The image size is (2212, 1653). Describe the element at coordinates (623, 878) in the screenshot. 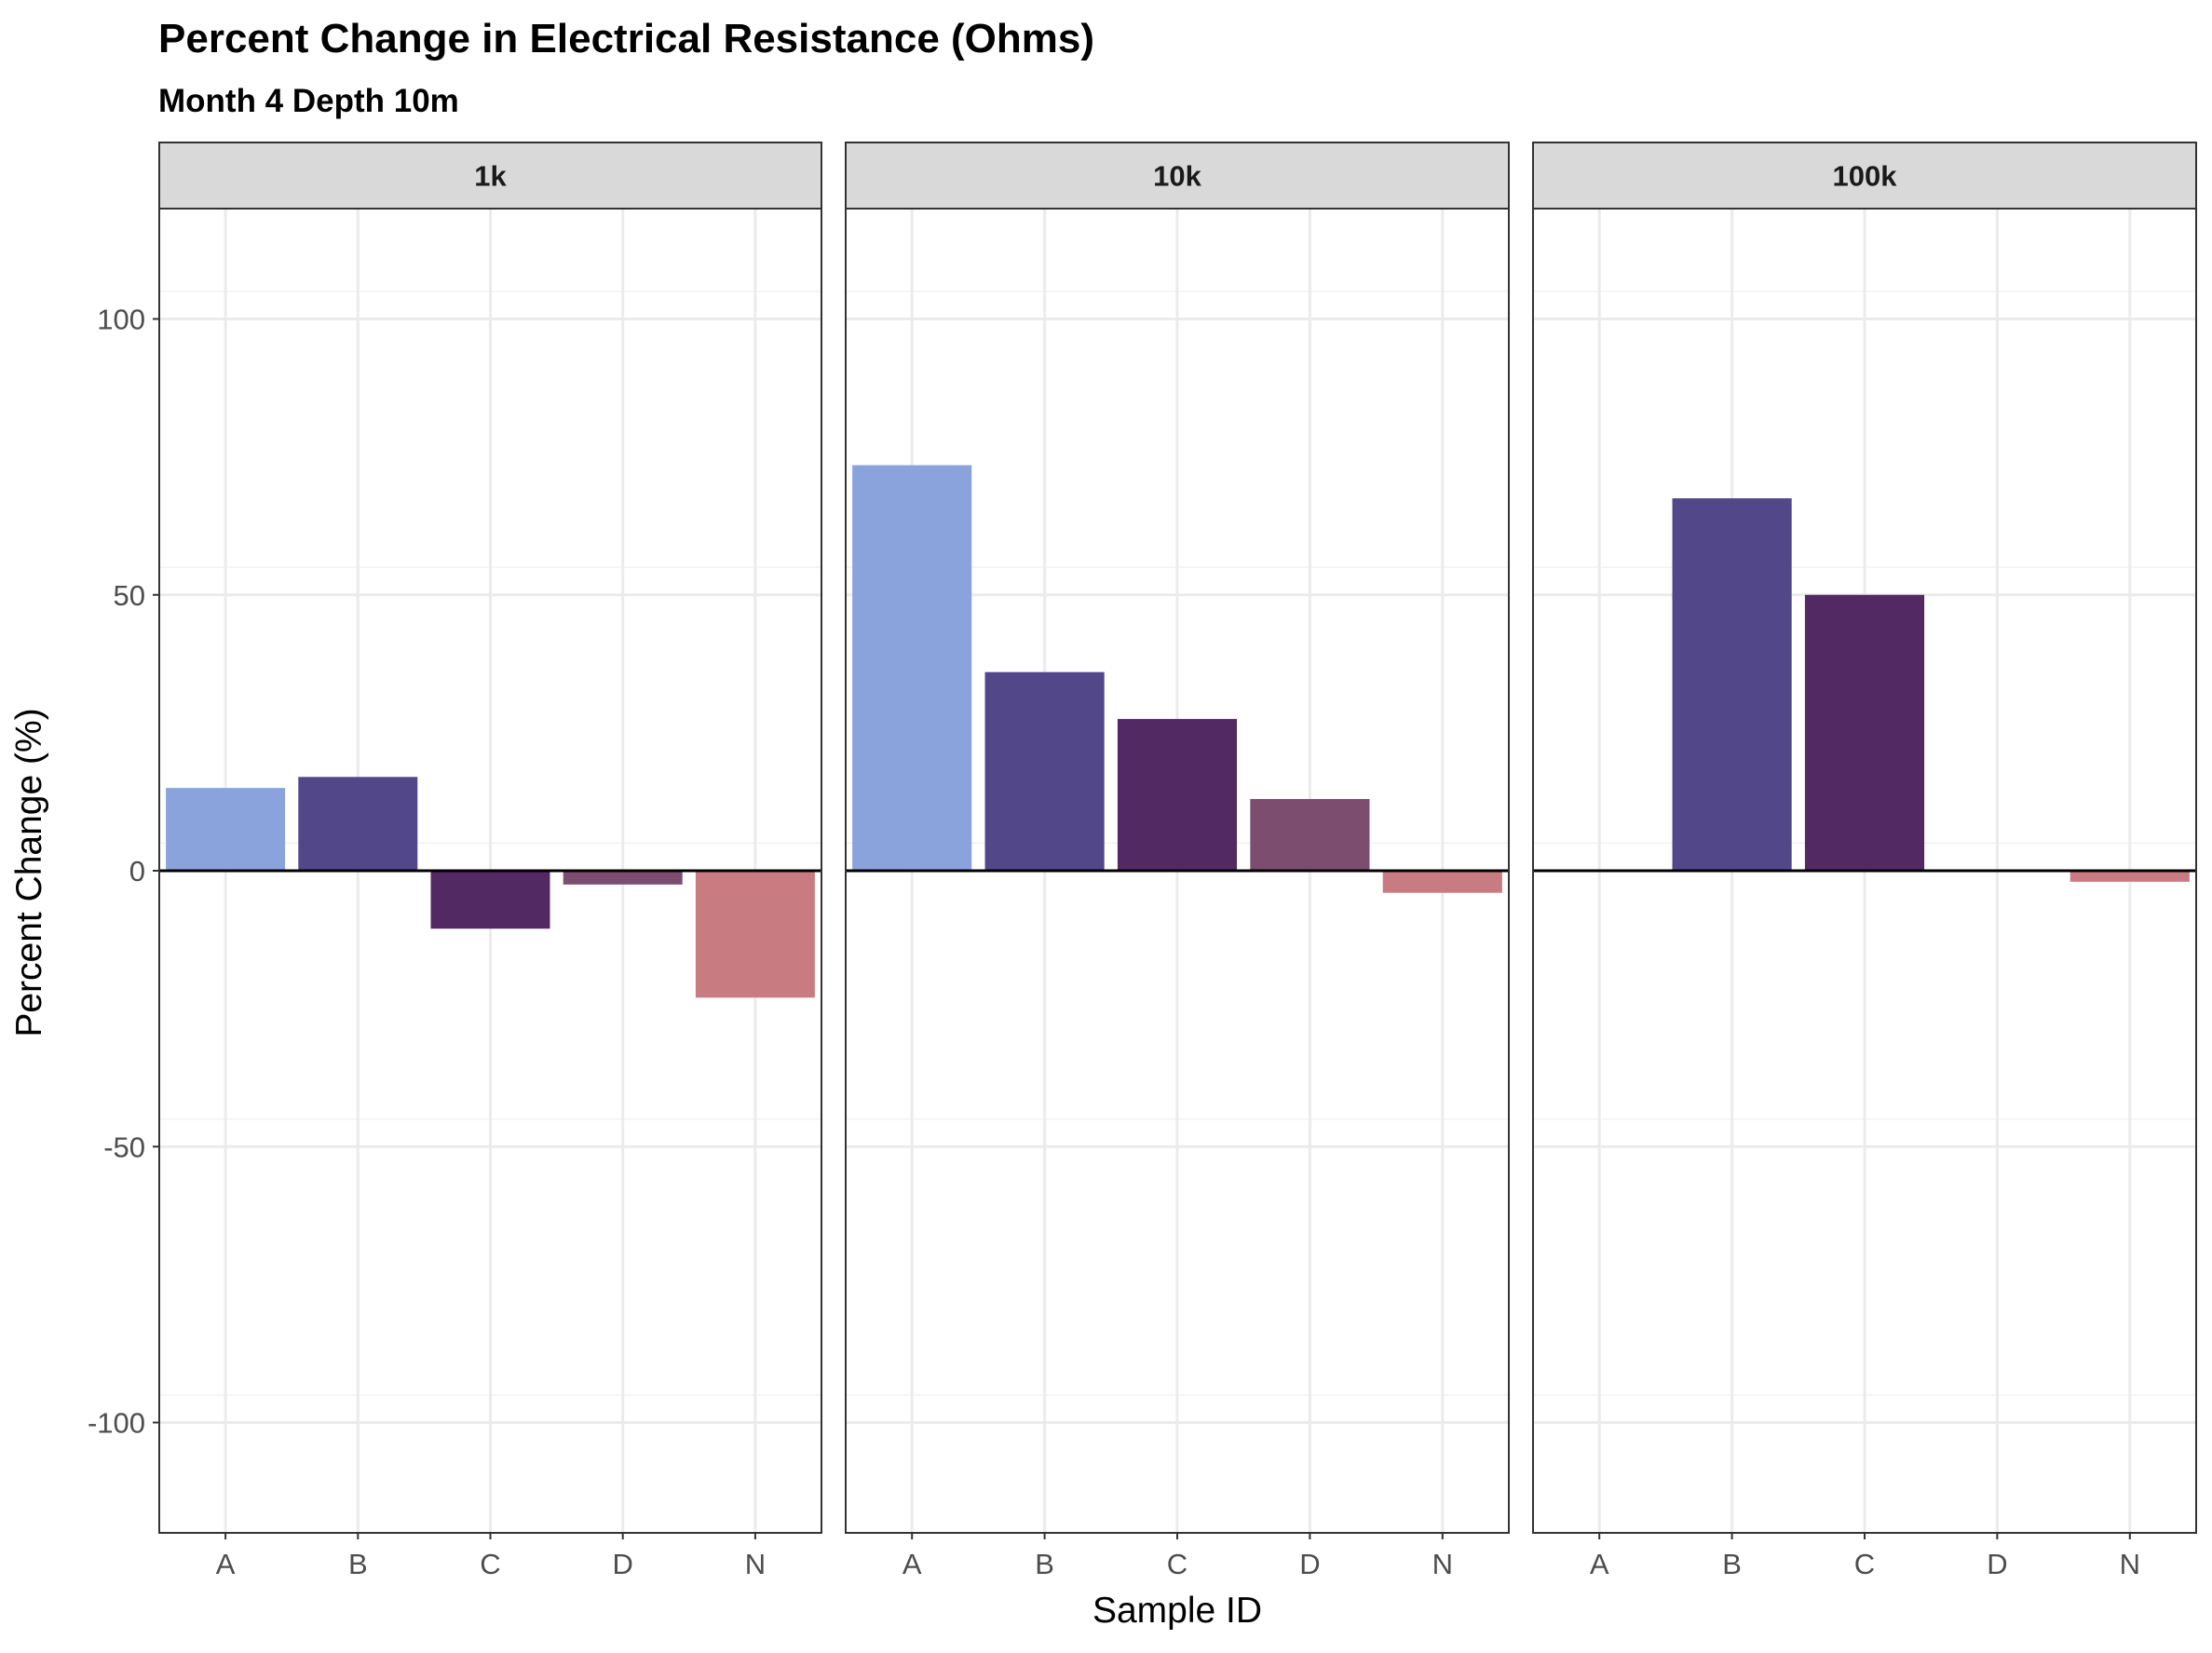

I see `bar-1k-D` at that location.